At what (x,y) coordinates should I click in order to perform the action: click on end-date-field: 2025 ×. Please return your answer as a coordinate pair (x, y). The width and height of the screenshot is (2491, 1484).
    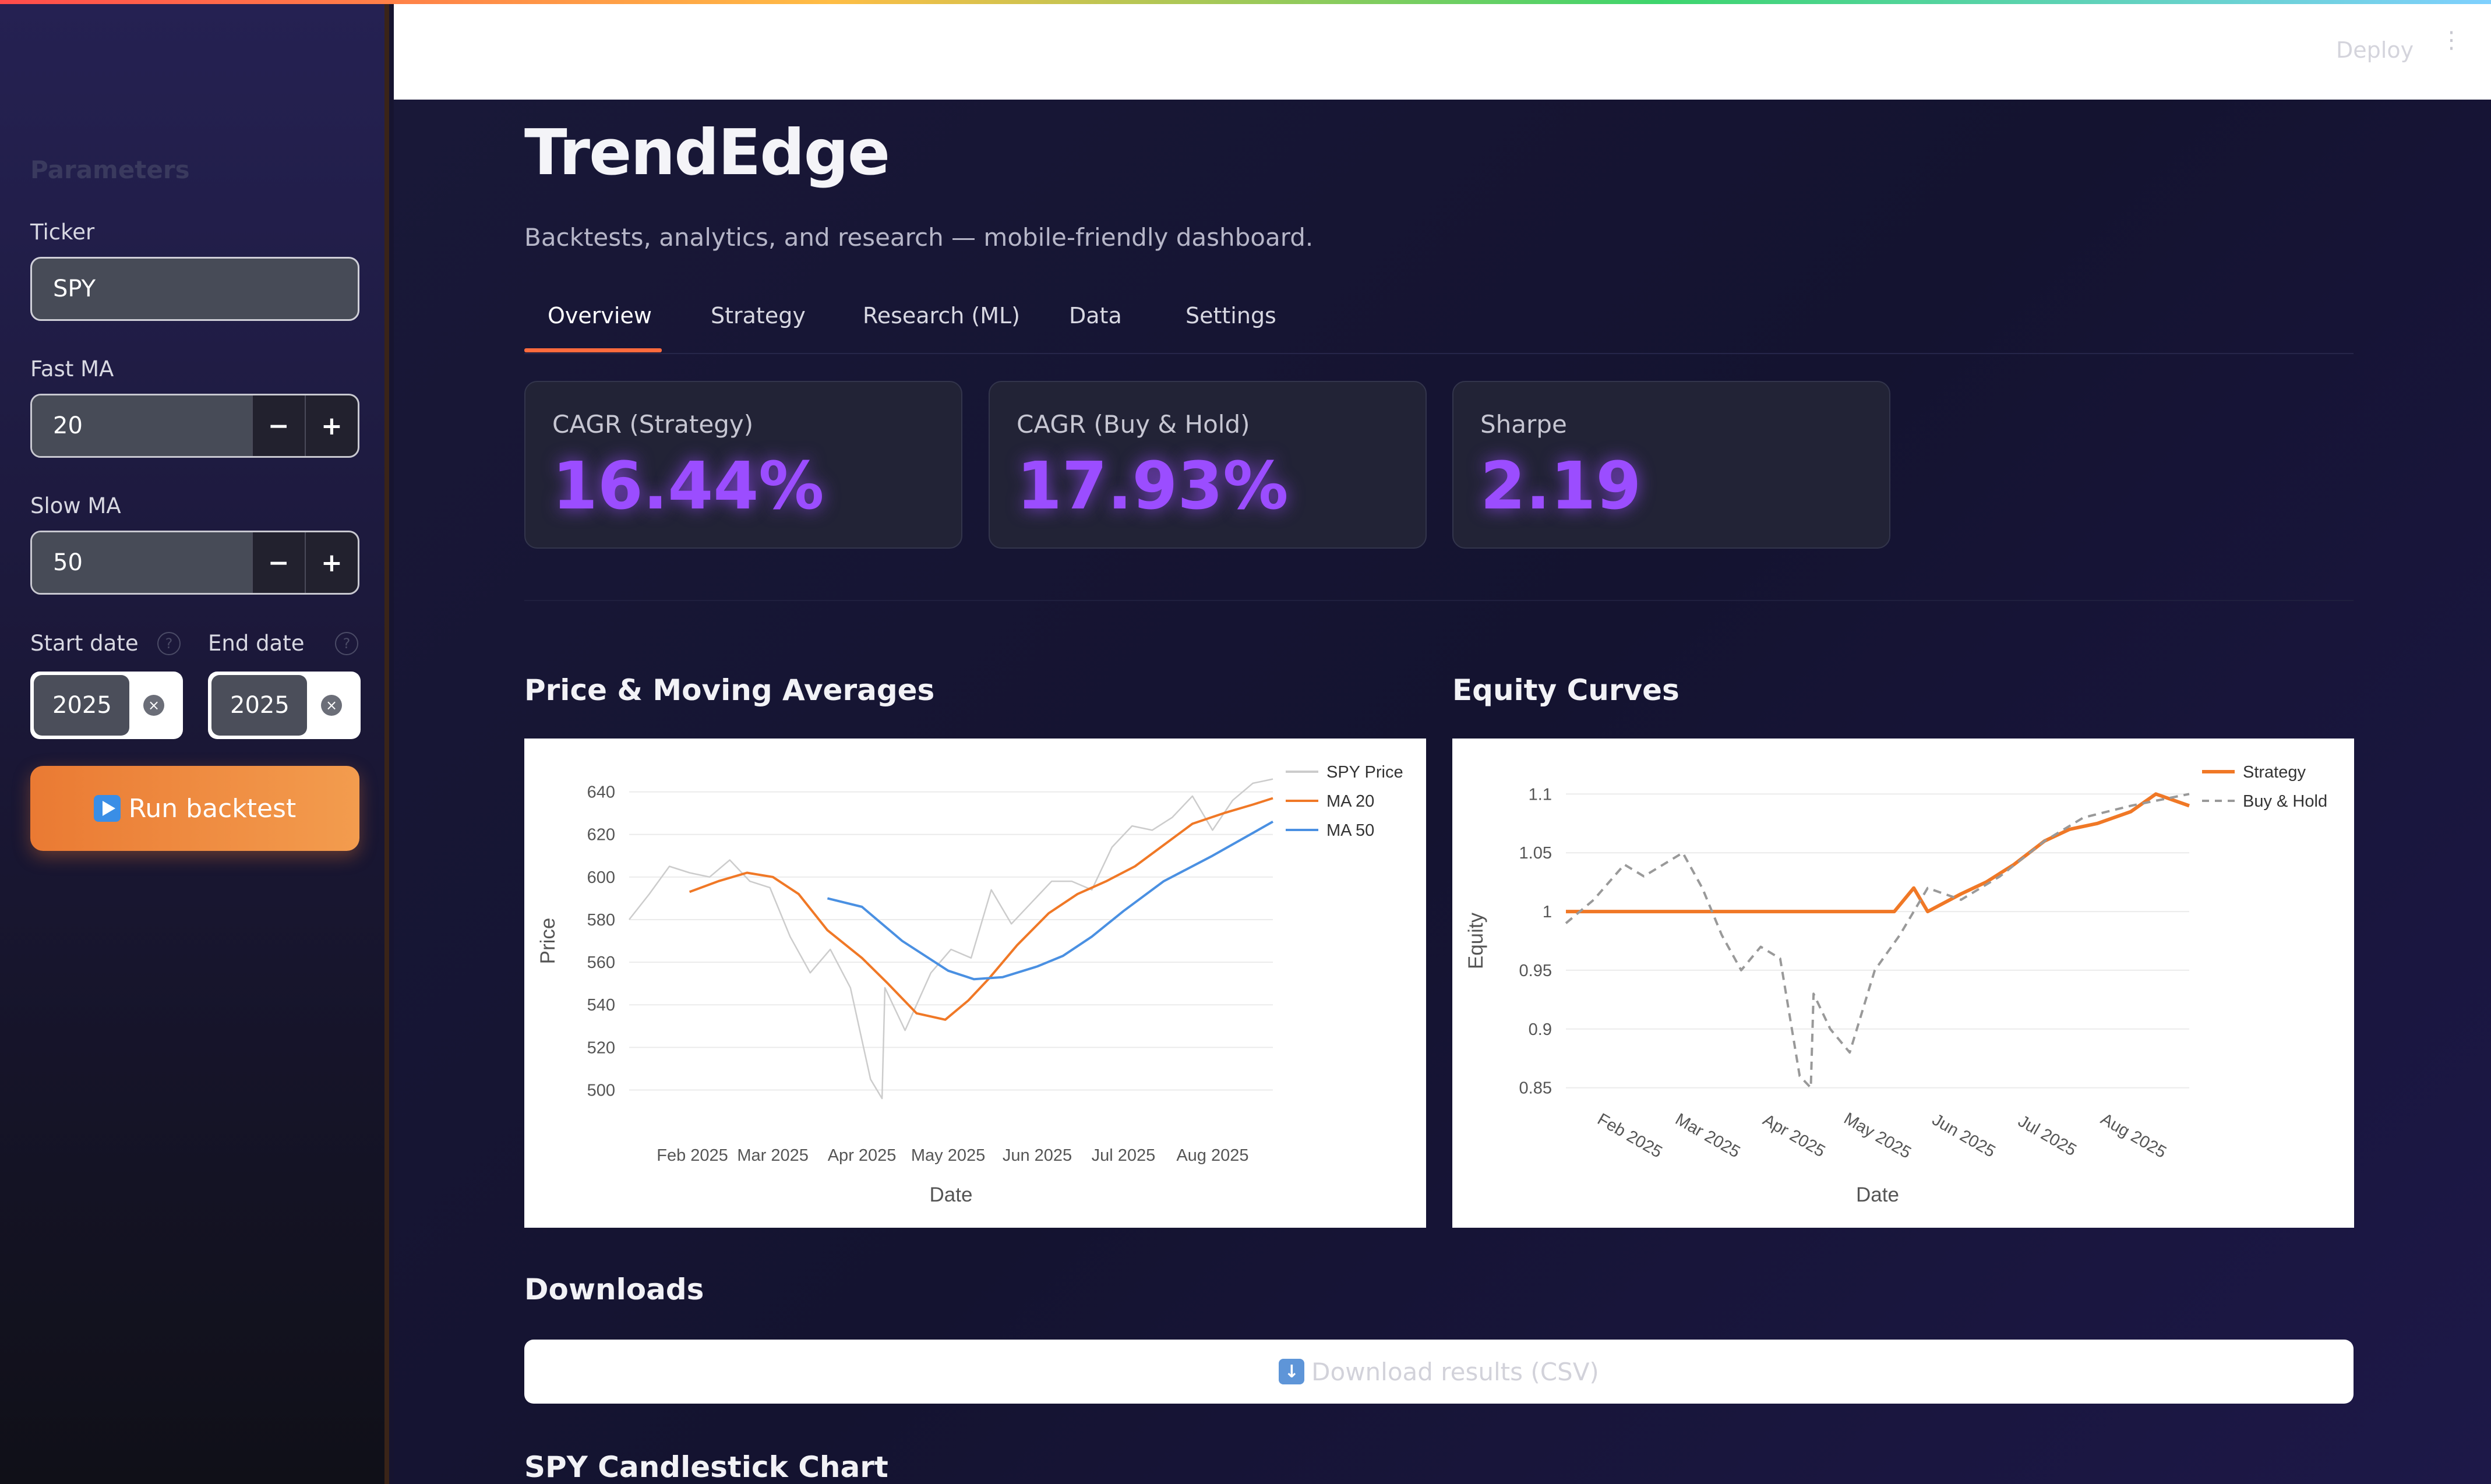
    Looking at the image, I should click on (284, 706).